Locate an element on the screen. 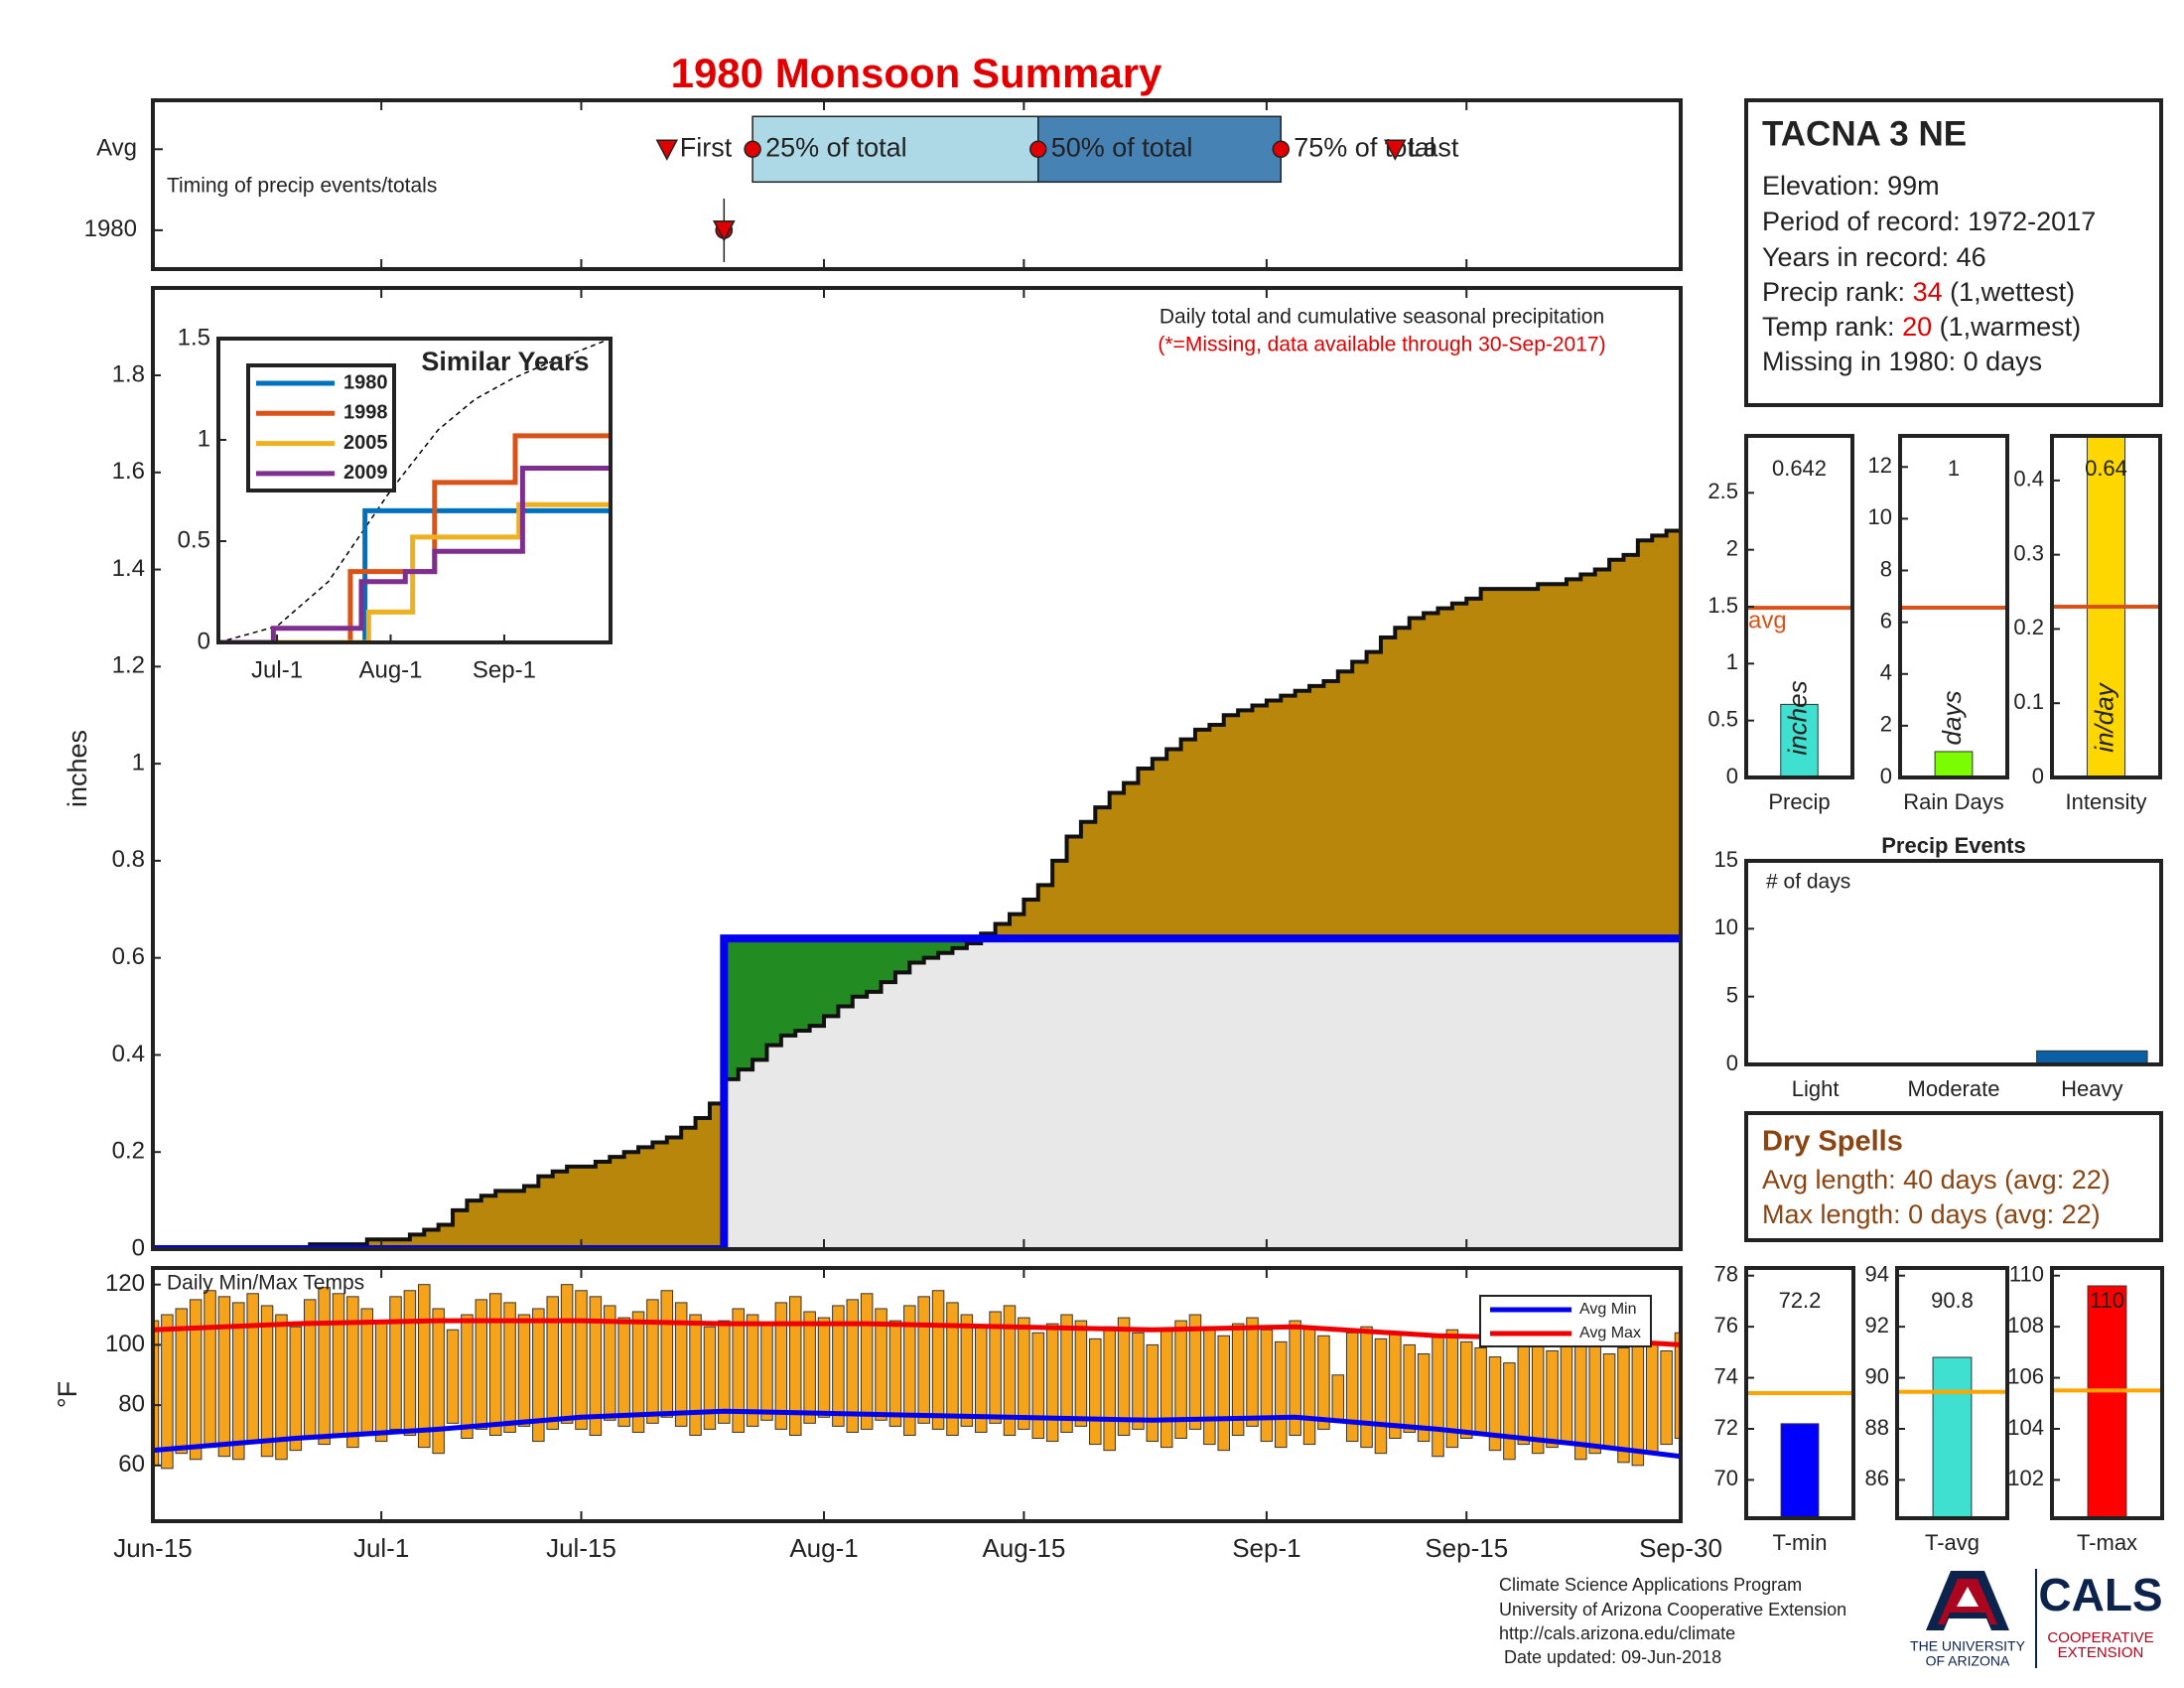  bars is located at coordinates (1954, 764).